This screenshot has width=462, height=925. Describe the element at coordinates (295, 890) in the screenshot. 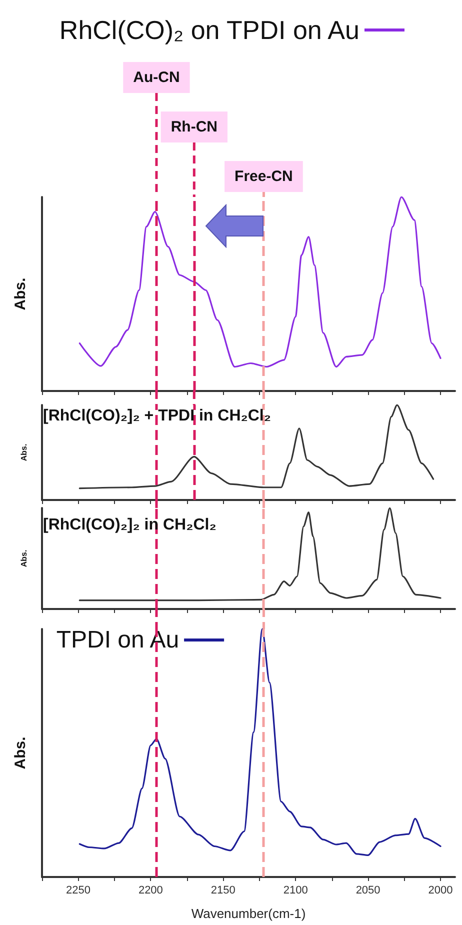

I see `x-tick-label: 2100` at that location.